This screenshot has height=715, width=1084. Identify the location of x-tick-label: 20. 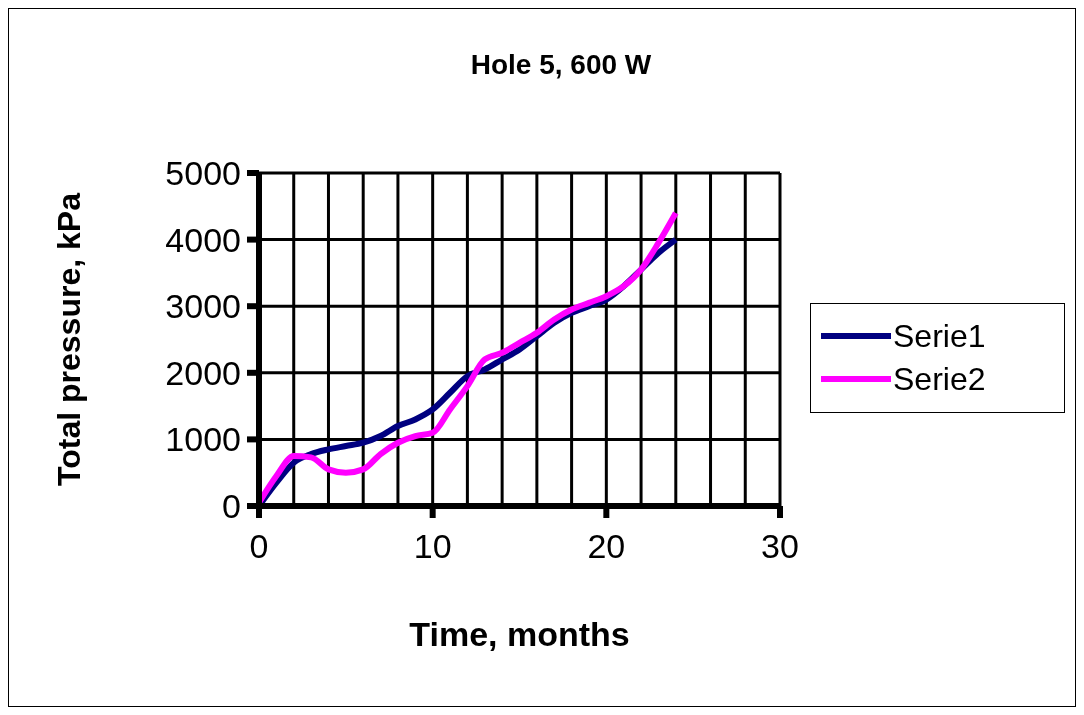
(606, 546).